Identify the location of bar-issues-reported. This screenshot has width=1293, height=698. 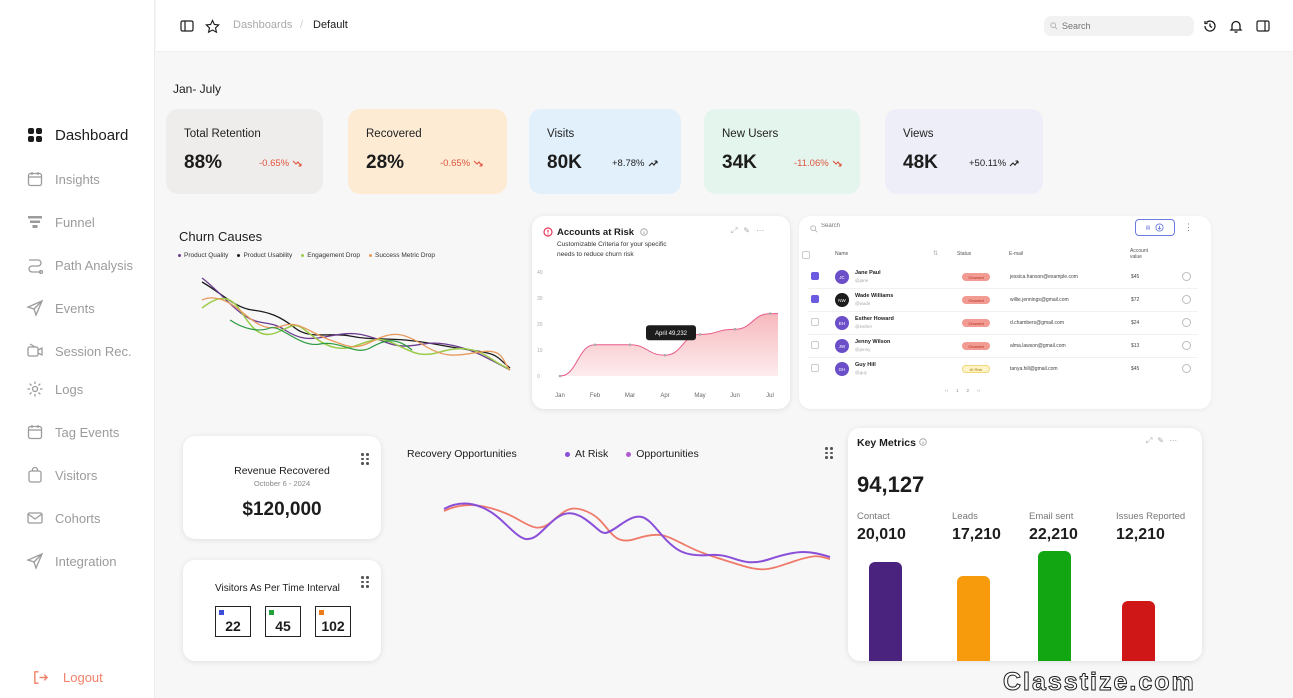
(1138, 630).